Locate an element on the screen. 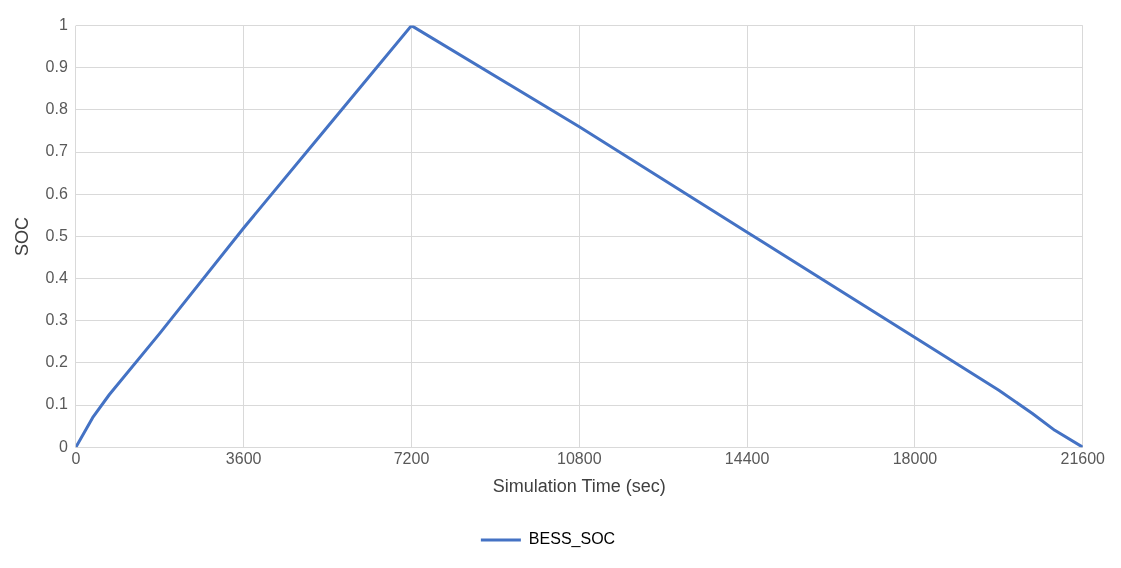 This screenshot has height=568, width=1121. x-tick-label: 7200 is located at coordinates (411, 459).